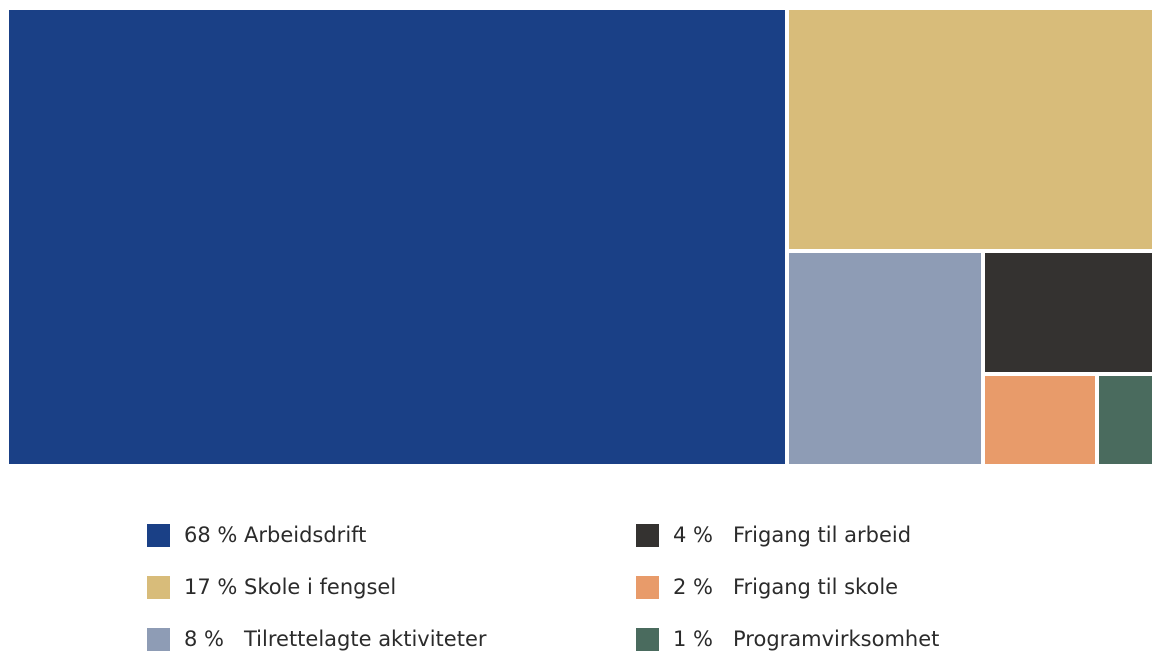 Image resolution: width=1156 pixels, height=653 pixels. Describe the element at coordinates (822, 535) in the screenshot. I see `legend-label: Frigang til arbeid` at that location.